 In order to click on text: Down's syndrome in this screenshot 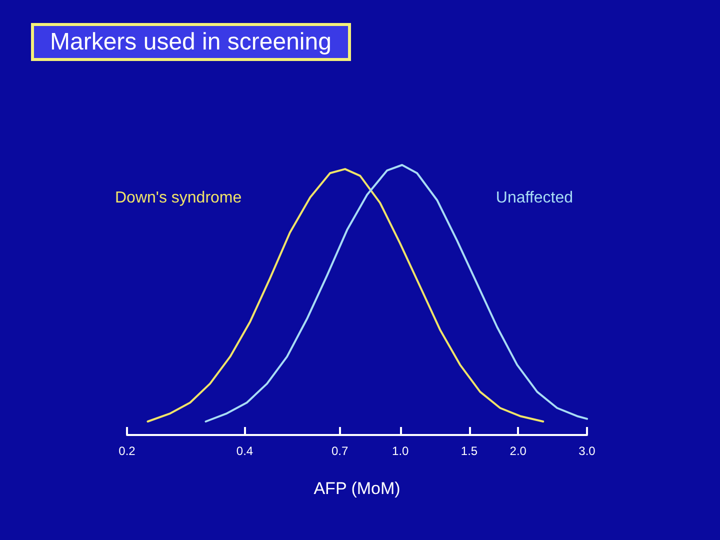, I will do `click(178, 198)`.